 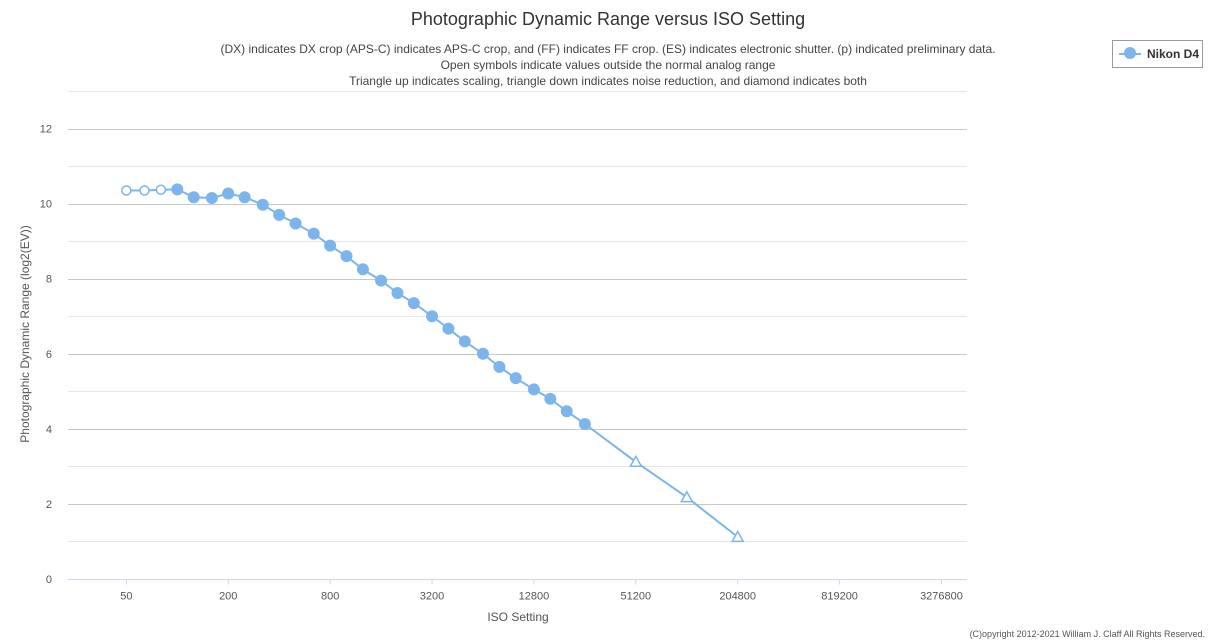 What do you see at coordinates (49, 355) in the screenshot?
I see `y-tick-label: 6` at bounding box center [49, 355].